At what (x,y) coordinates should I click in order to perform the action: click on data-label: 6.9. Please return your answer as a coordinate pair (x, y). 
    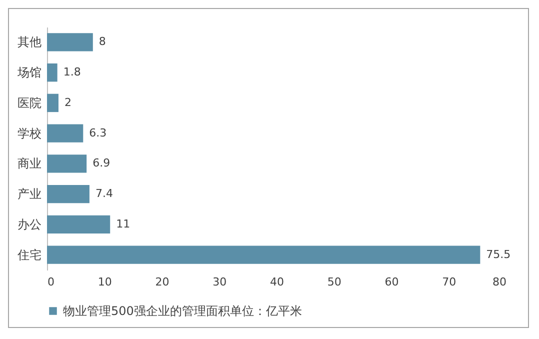
    Looking at the image, I should click on (101, 163).